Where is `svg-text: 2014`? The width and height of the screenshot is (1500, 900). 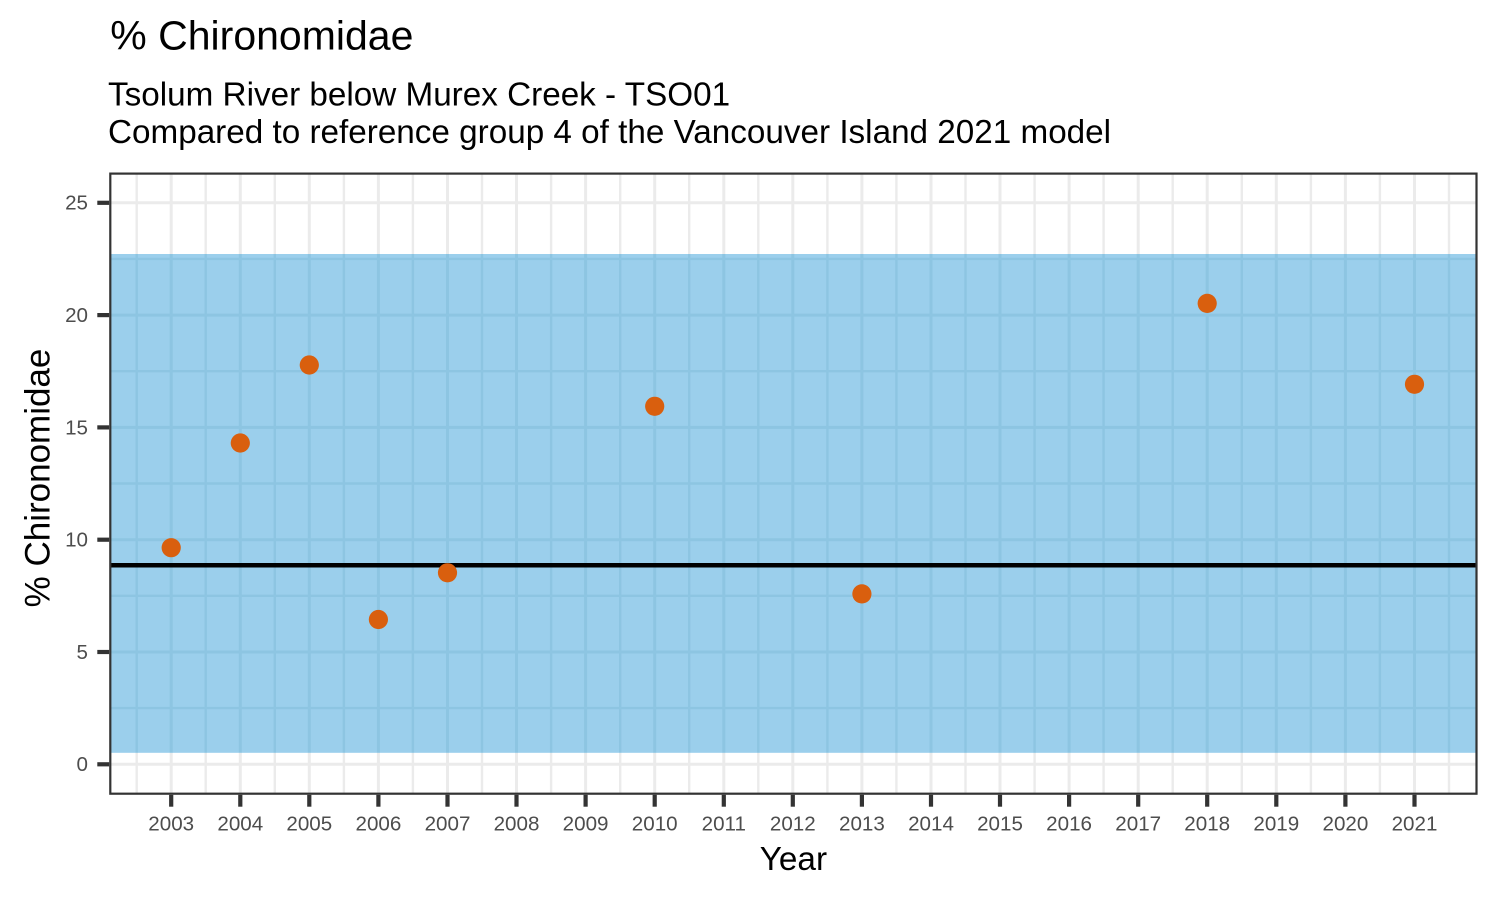
svg-text: 2014 is located at coordinates (931, 823).